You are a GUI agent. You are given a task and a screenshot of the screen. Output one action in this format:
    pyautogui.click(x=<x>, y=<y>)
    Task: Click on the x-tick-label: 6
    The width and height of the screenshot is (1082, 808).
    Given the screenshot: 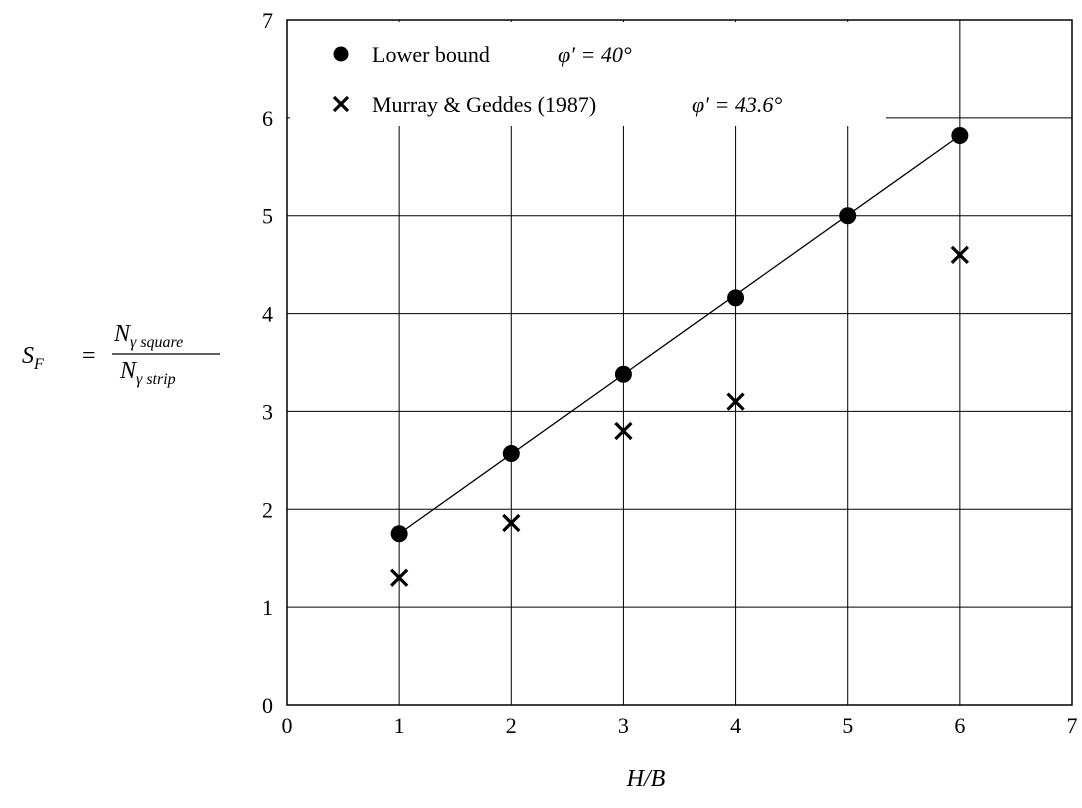 What is the action you would take?
    pyautogui.click(x=959, y=725)
    